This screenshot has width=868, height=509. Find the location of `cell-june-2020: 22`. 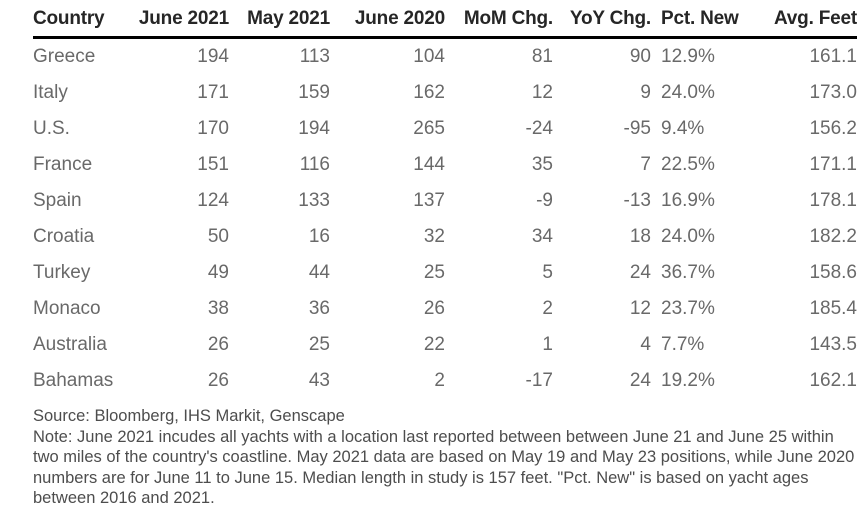

cell-june-2020: 22 is located at coordinates (434, 344).